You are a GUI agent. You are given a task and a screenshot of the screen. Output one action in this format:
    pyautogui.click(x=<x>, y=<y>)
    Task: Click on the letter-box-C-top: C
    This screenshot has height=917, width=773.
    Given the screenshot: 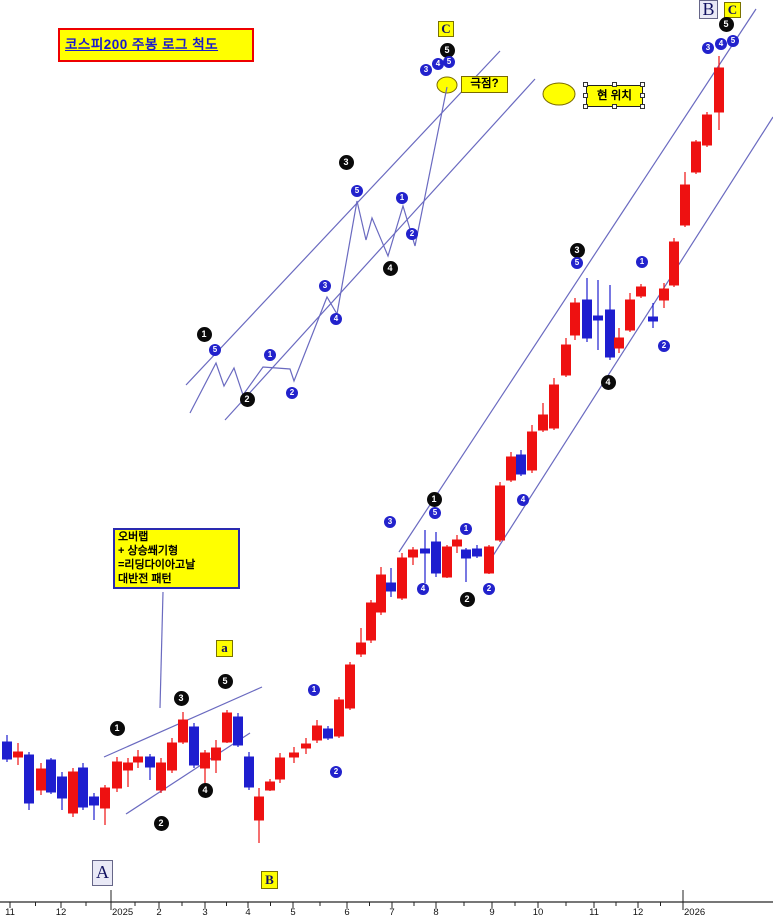 What is the action you would take?
    pyautogui.click(x=732, y=10)
    